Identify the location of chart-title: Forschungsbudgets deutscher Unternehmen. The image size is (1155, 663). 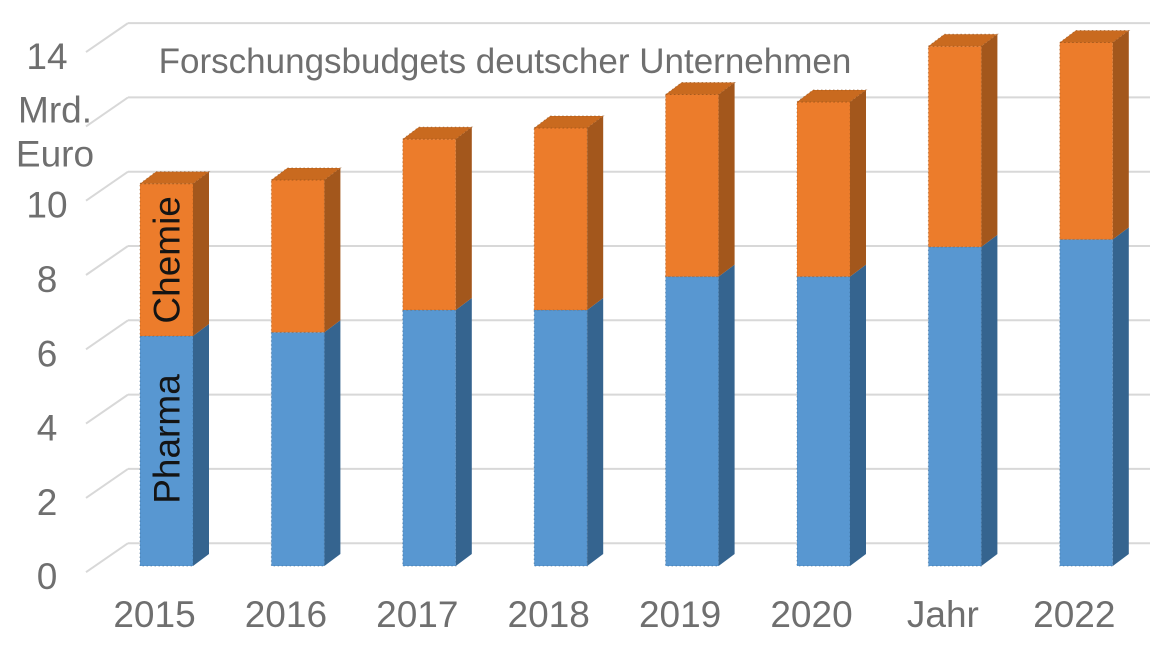
(505, 61).